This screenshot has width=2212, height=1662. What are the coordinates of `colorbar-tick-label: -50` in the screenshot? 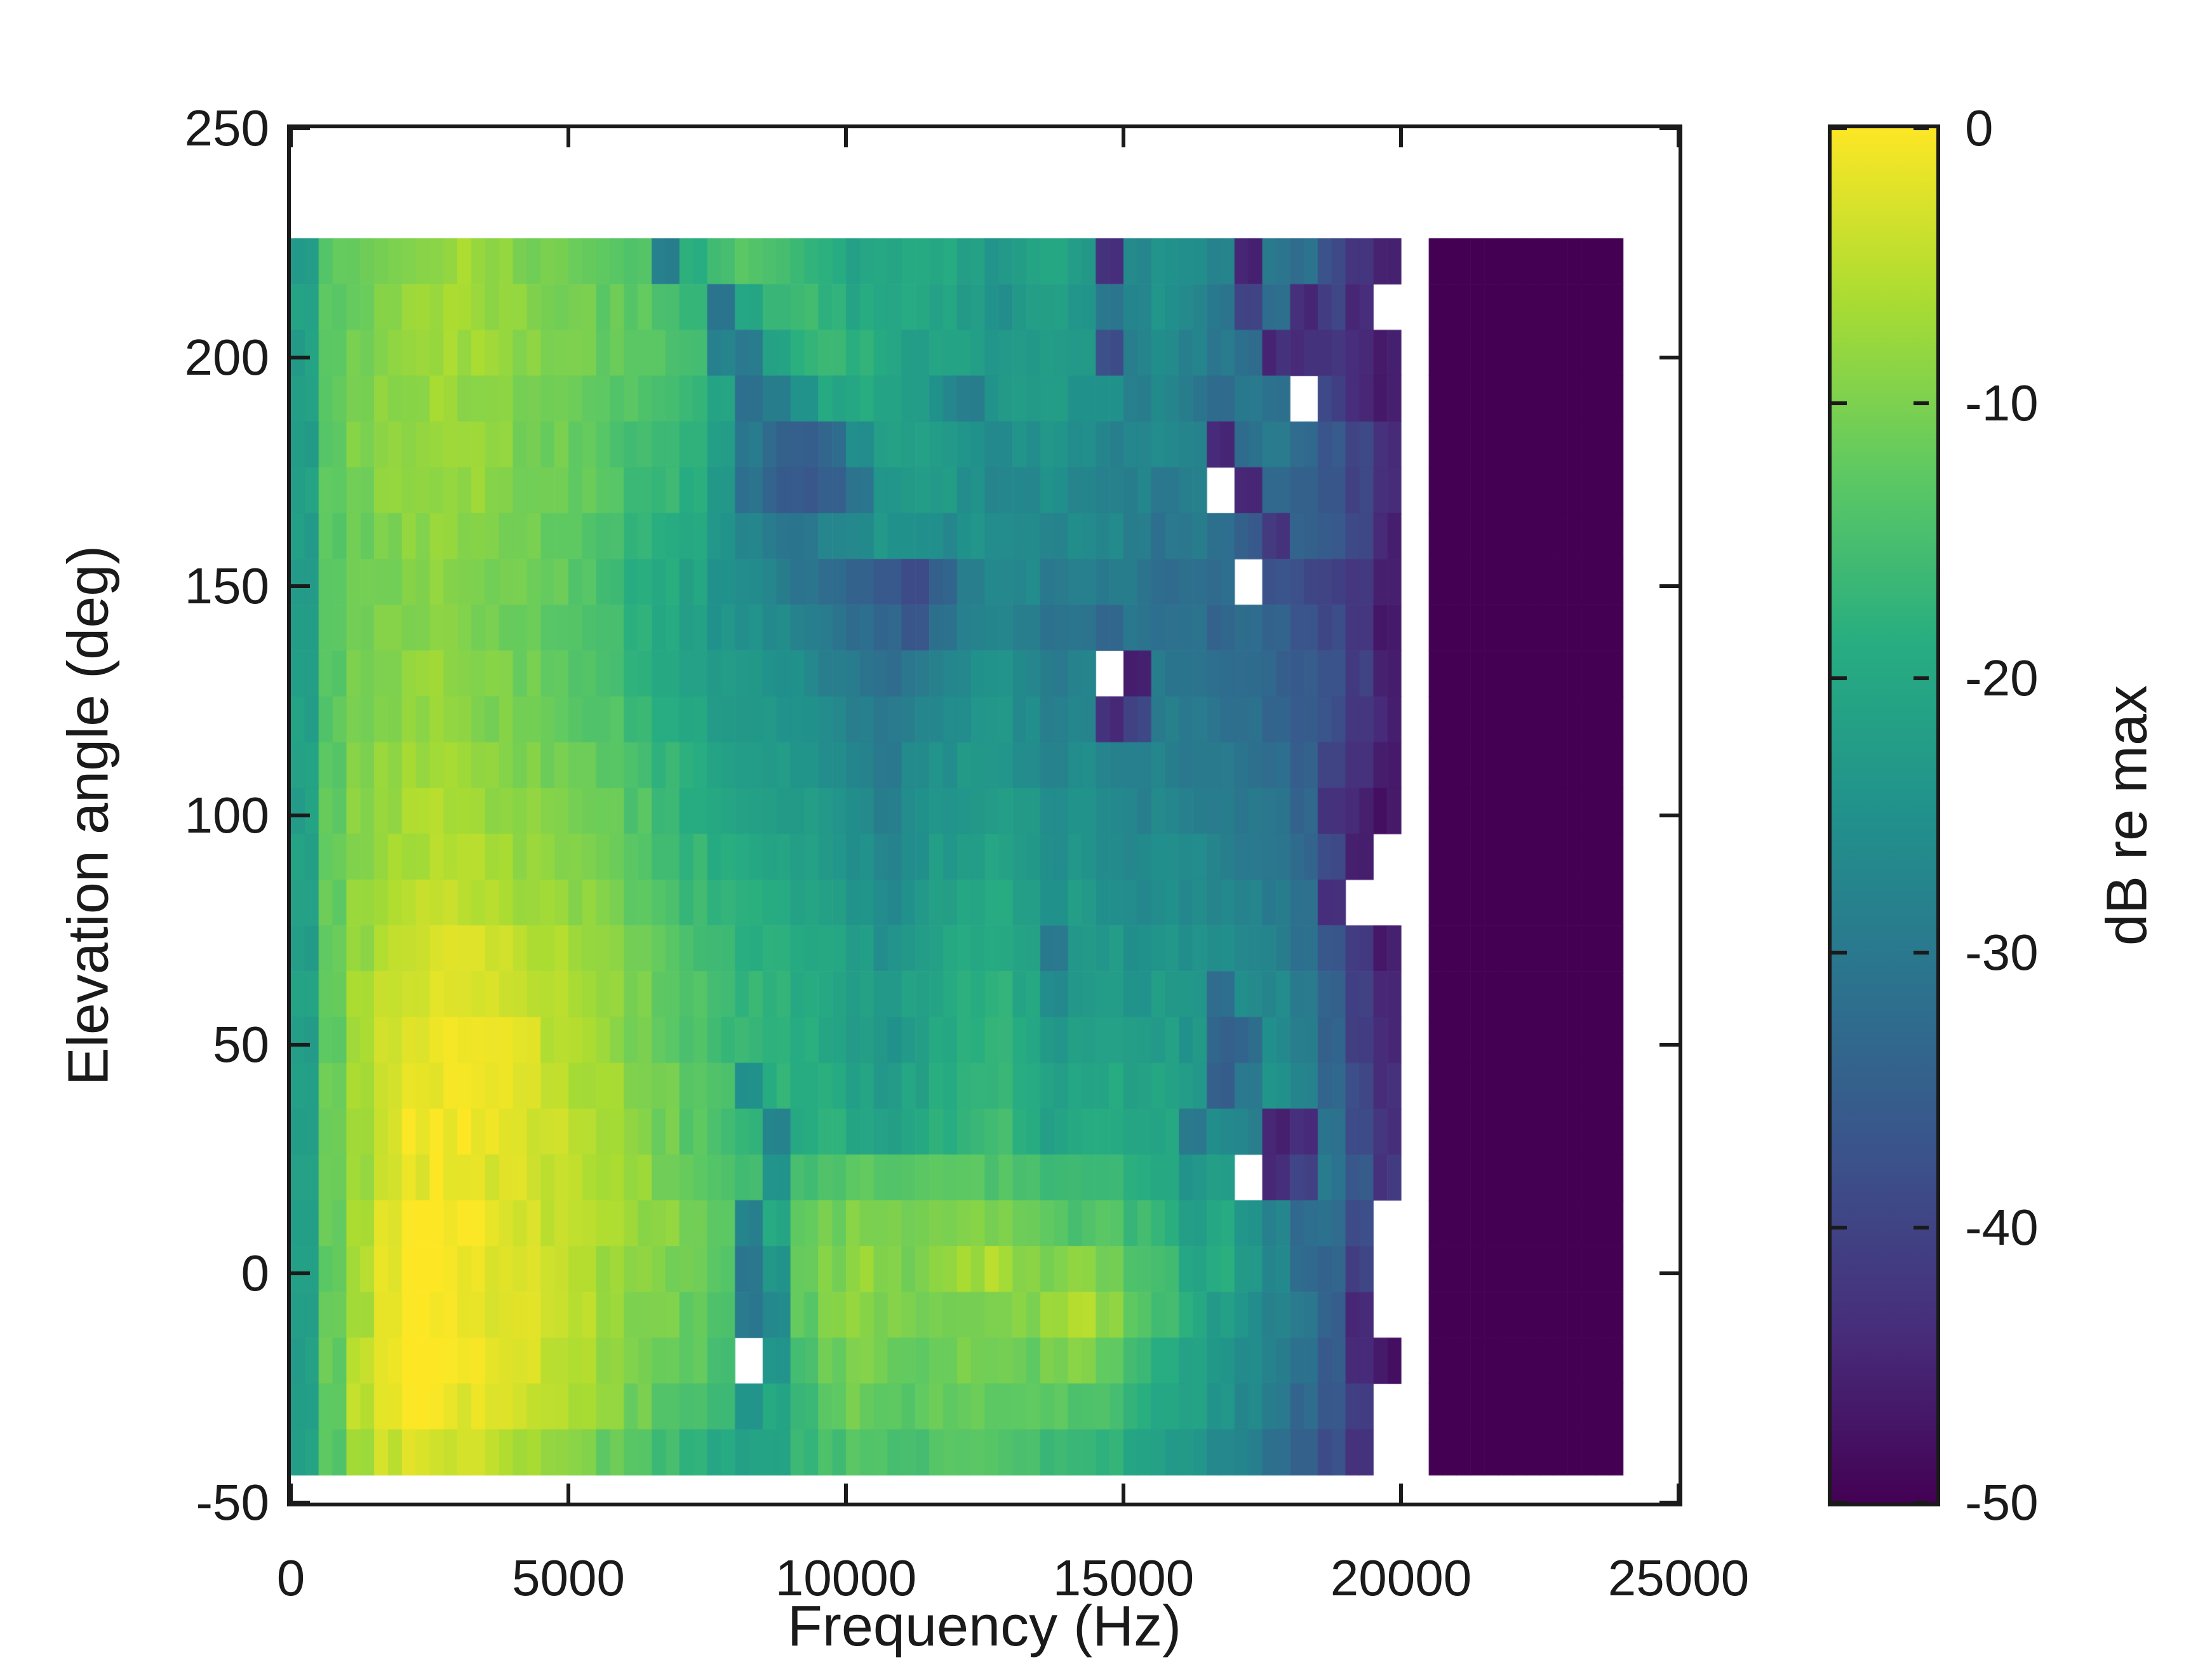 It's located at (2002, 1502).